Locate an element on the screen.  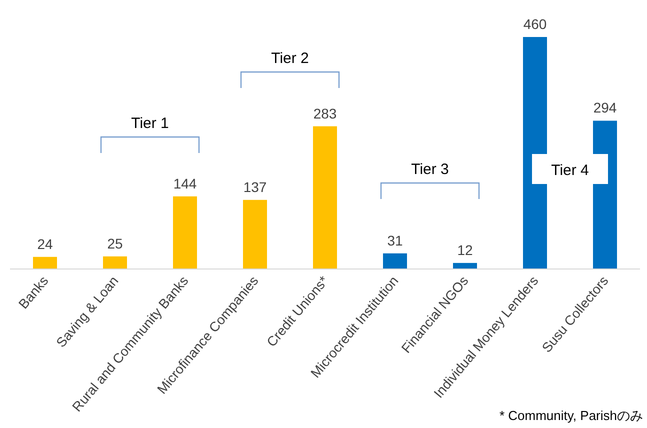
data-label: 460 is located at coordinates (535, 24).